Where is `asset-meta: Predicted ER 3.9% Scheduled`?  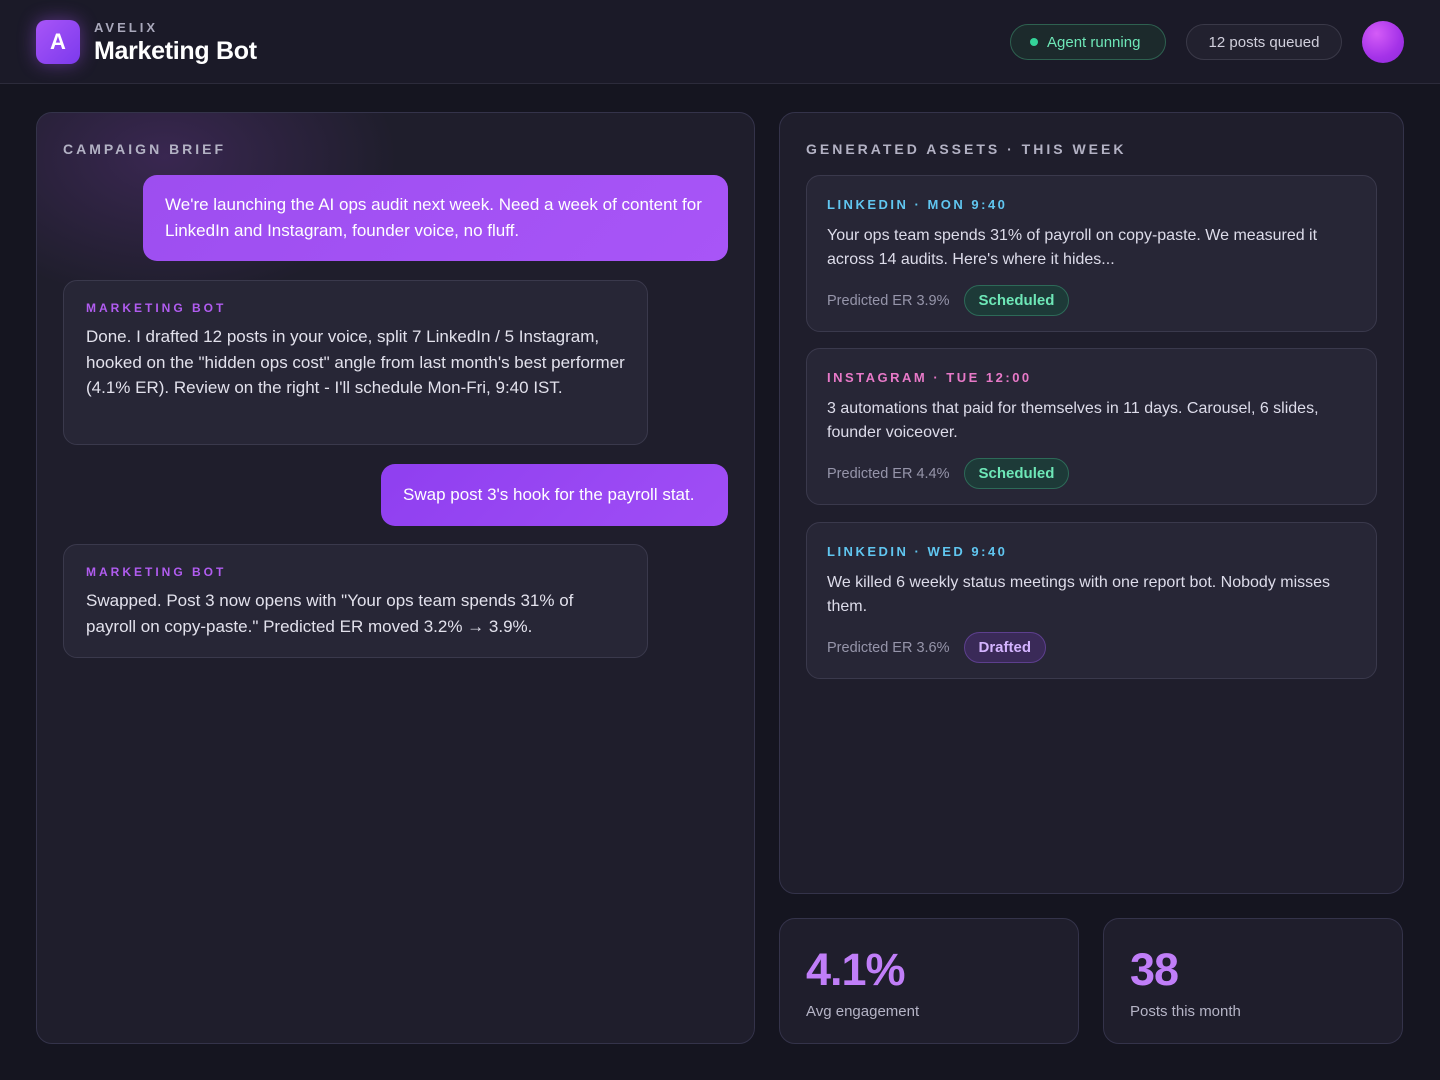 asset-meta: Predicted ER 3.9% Scheduled is located at coordinates (1091, 300).